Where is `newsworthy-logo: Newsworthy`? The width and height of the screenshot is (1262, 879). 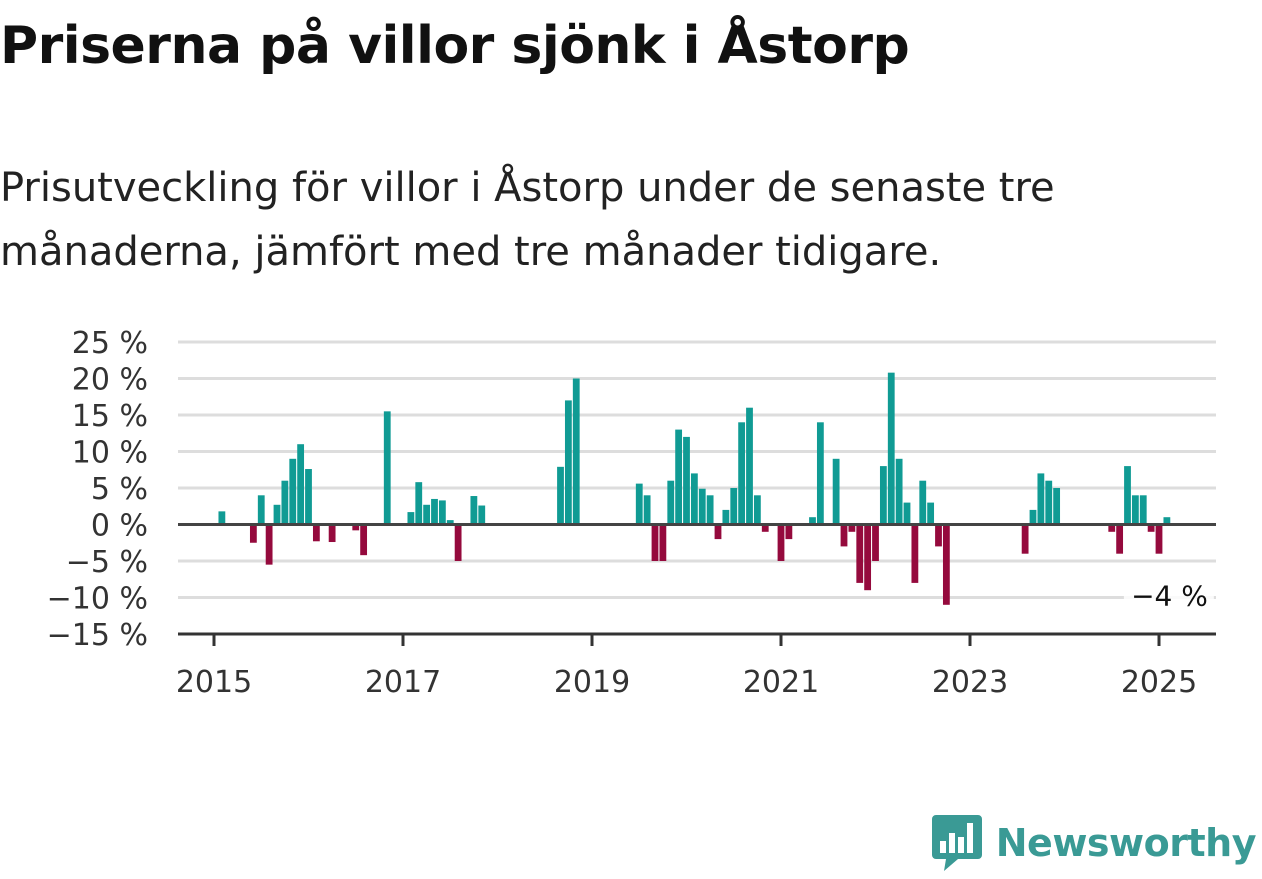 newsworthy-logo: Newsworthy is located at coordinates (1094, 843).